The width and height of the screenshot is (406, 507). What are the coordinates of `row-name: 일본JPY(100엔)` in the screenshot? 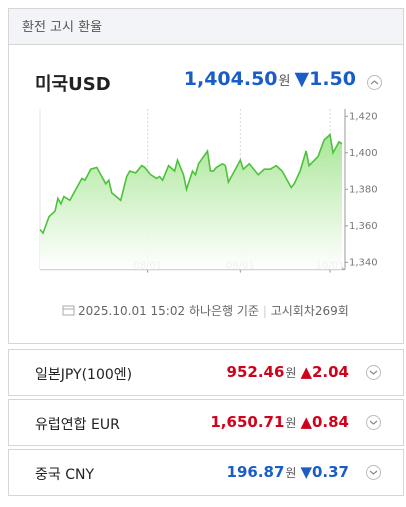 It's located at (84, 375).